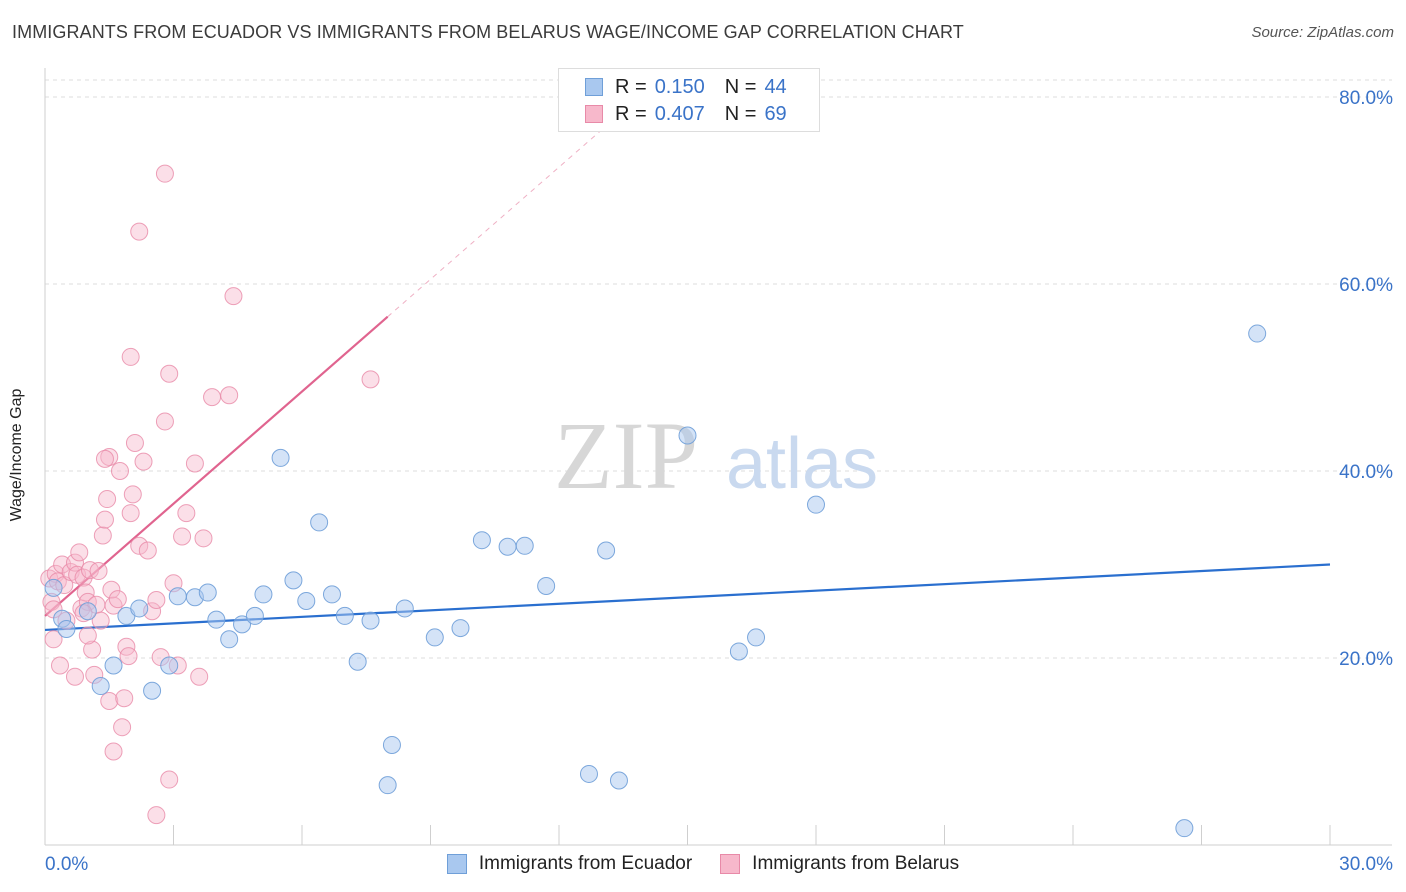  What do you see at coordinates (856, 863) in the screenshot?
I see `legend-label-belarus: Immigrants from Belarus` at bounding box center [856, 863].